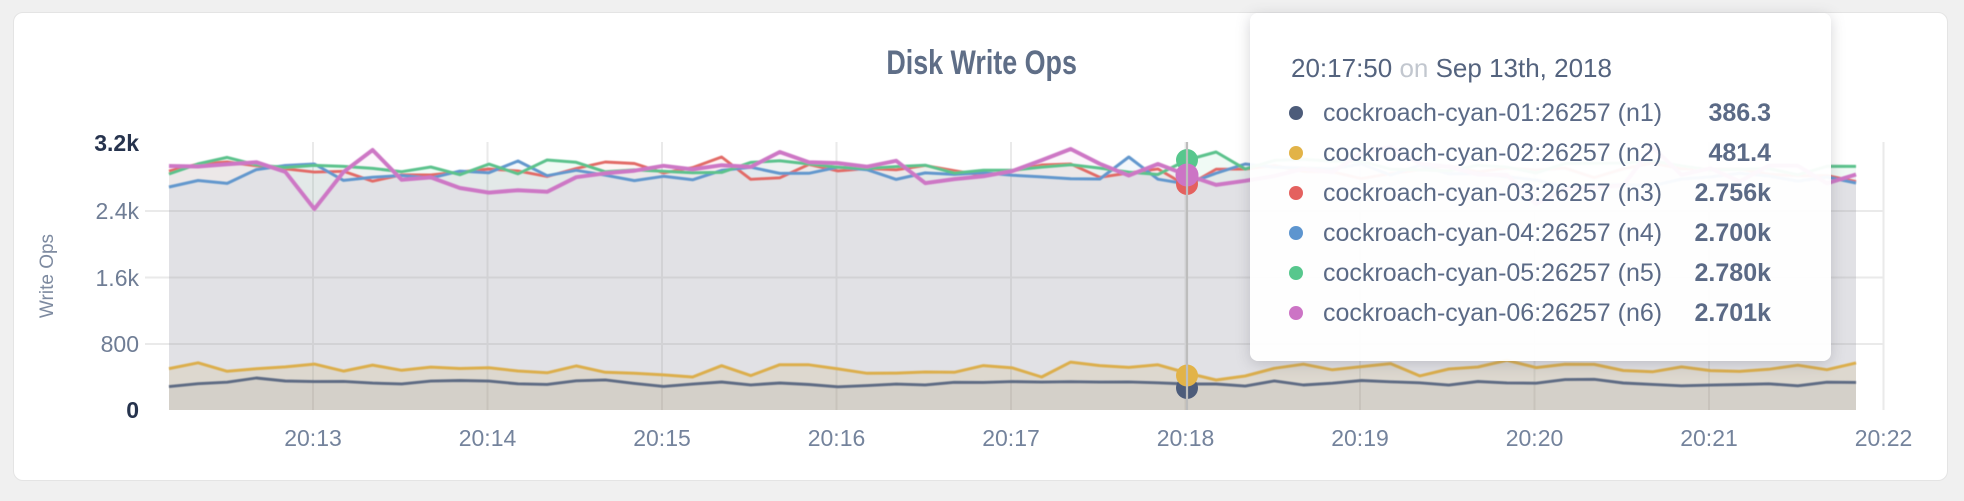  What do you see at coordinates (1535, 438) in the screenshot?
I see `svg-text: 20:20` at bounding box center [1535, 438].